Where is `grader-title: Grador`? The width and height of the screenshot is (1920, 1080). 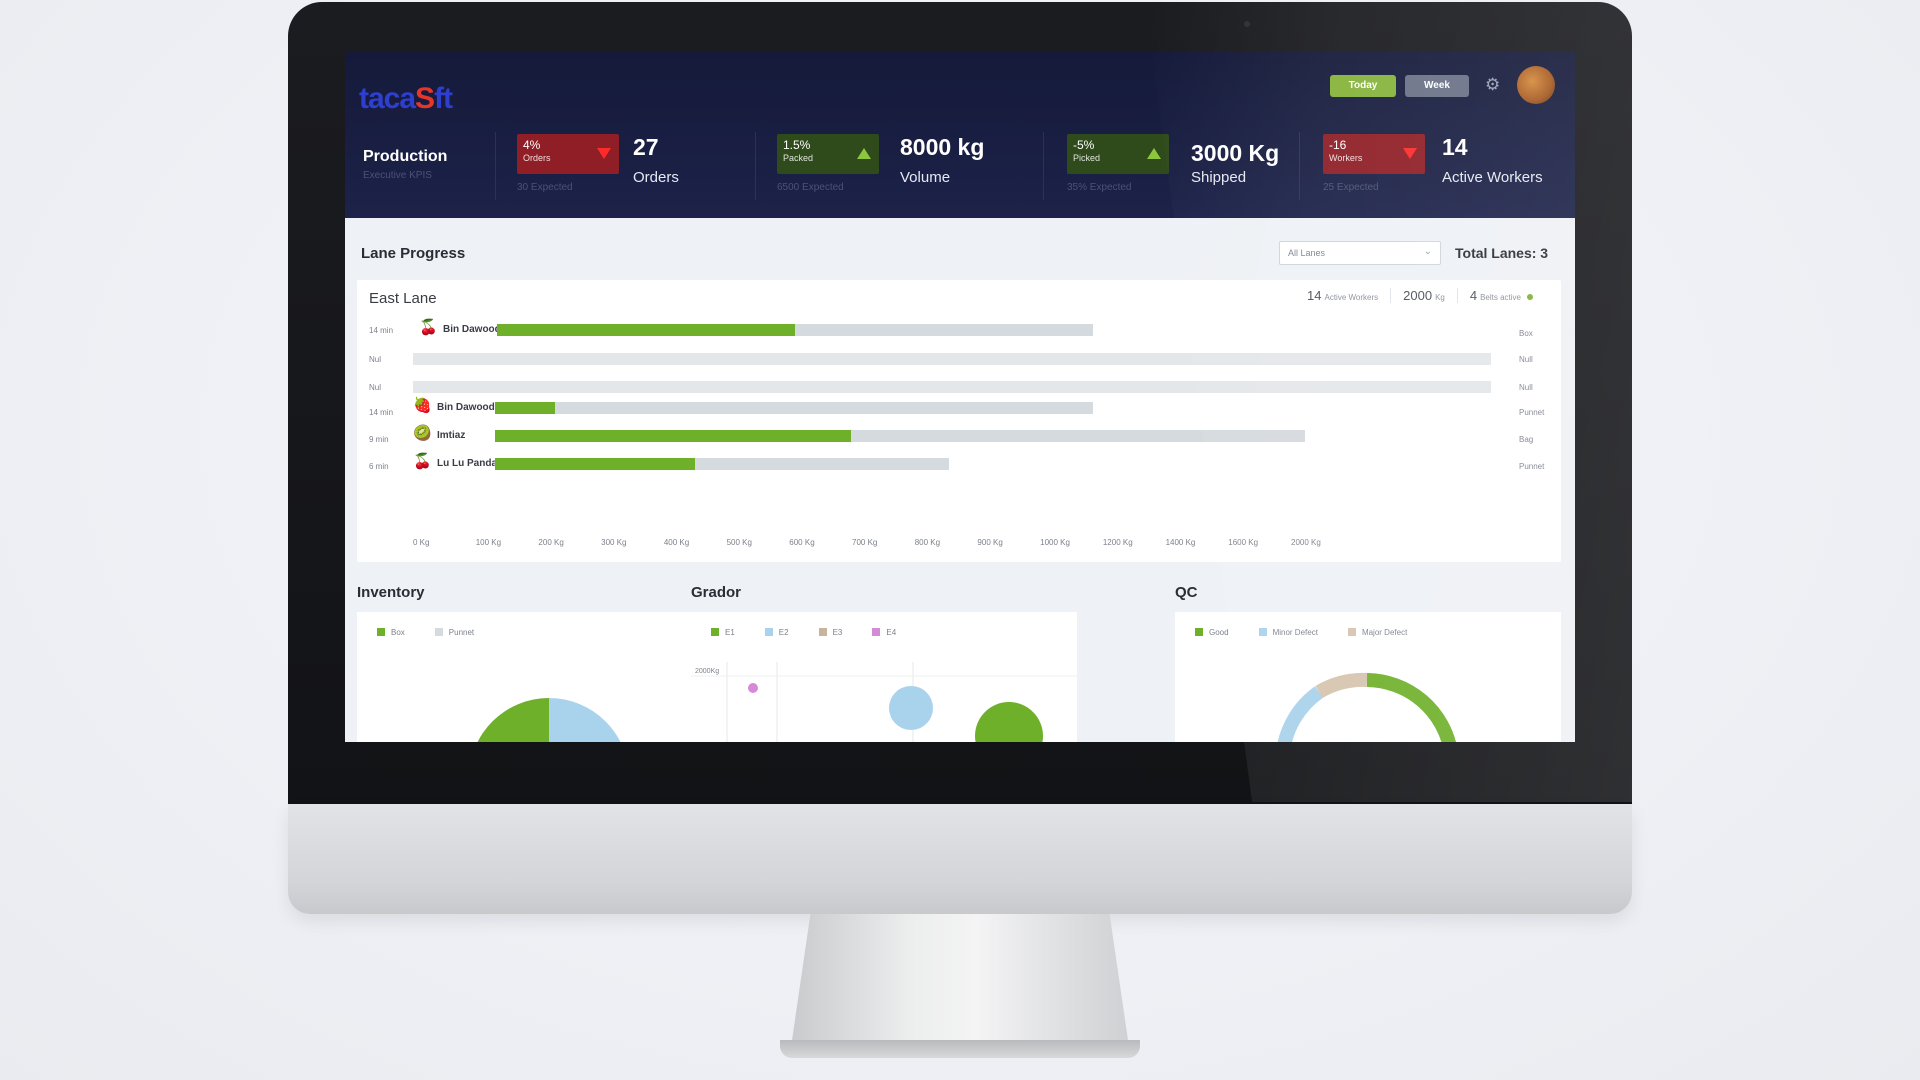
grader-title: Grador is located at coordinates (716, 592).